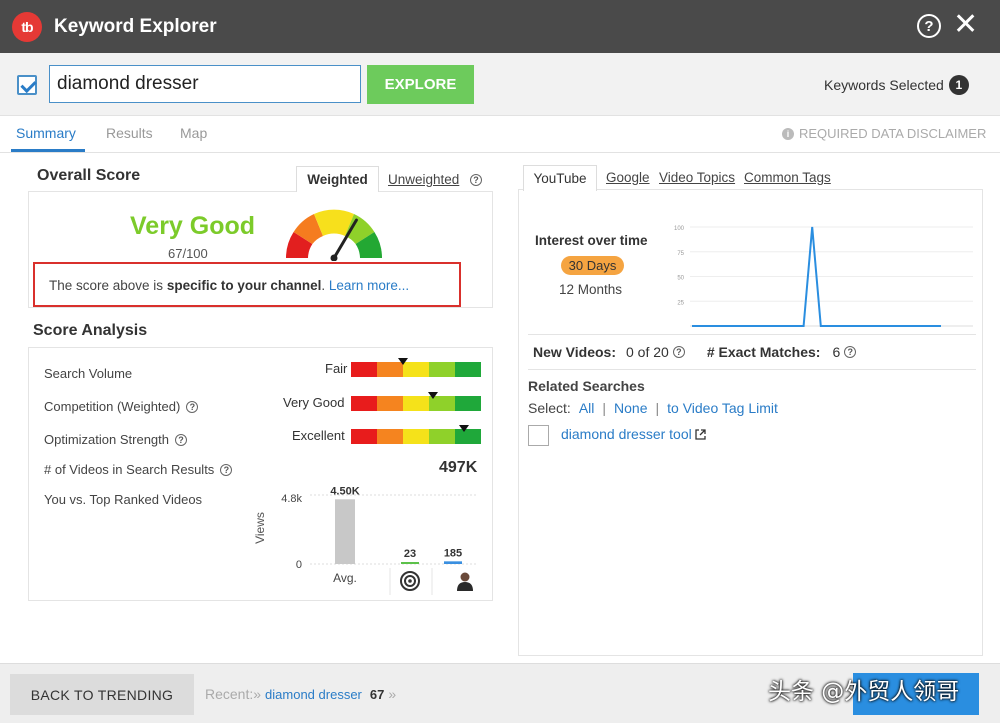 Image resolution: width=1000 pixels, height=723 pixels. What do you see at coordinates (314, 402) in the screenshot?
I see `competition-rating: Very Good` at bounding box center [314, 402].